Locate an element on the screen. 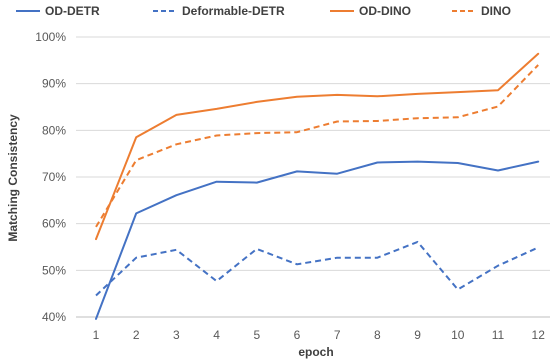 The height and width of the screenshot is (360, 553). y-tick-label: 80% is located at coordinates (54, 130).